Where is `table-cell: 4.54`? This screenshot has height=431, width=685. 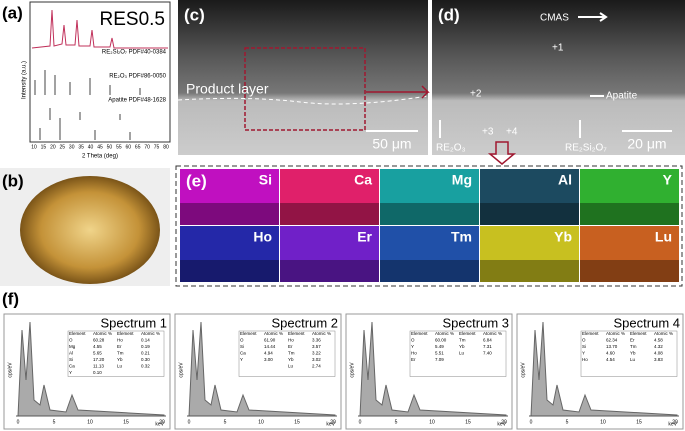
table-cell: 4.54 is located at coordinates (610, 359).